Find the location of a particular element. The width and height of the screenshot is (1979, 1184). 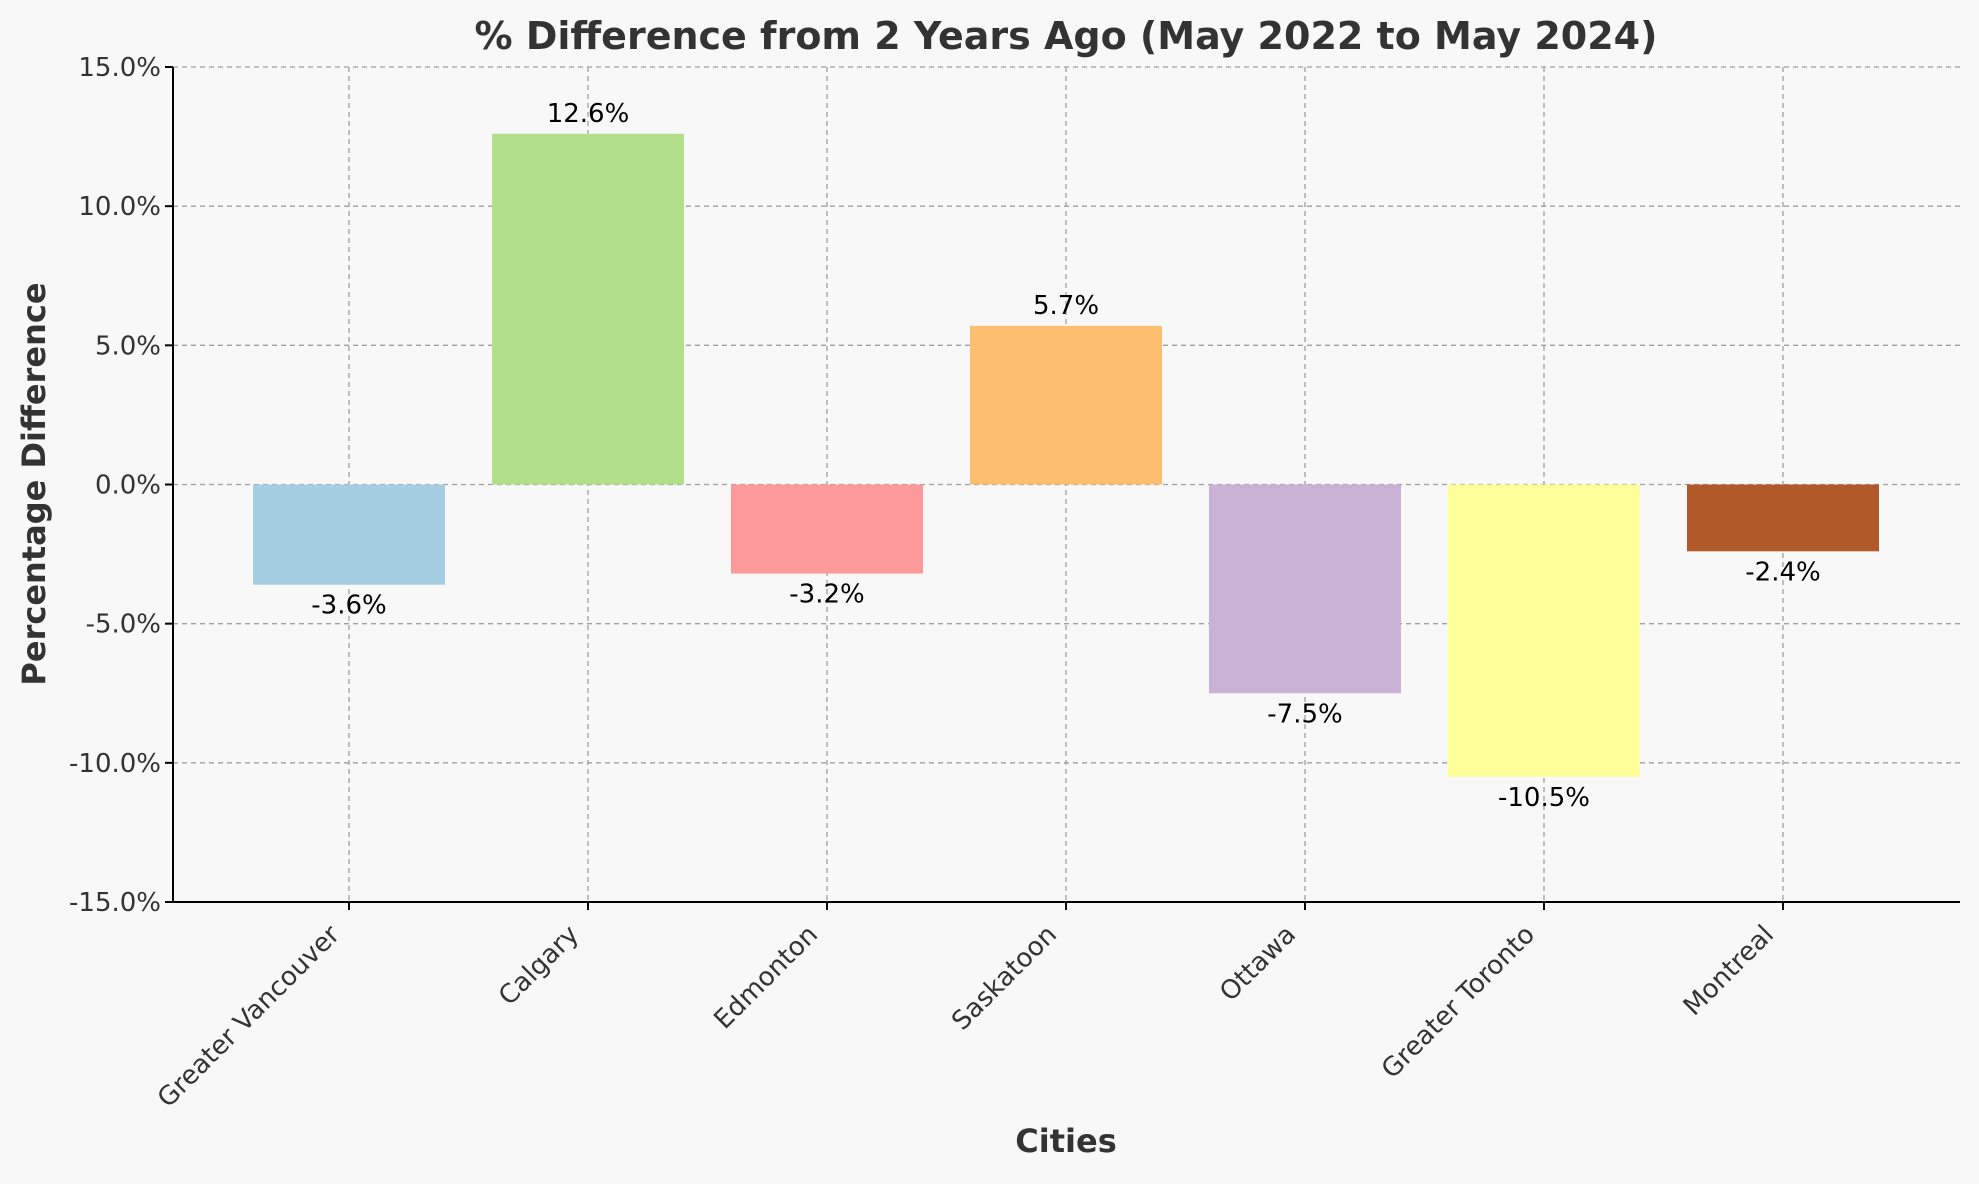

y-tick-label: -10.0% is located at coordinates (115, 764).